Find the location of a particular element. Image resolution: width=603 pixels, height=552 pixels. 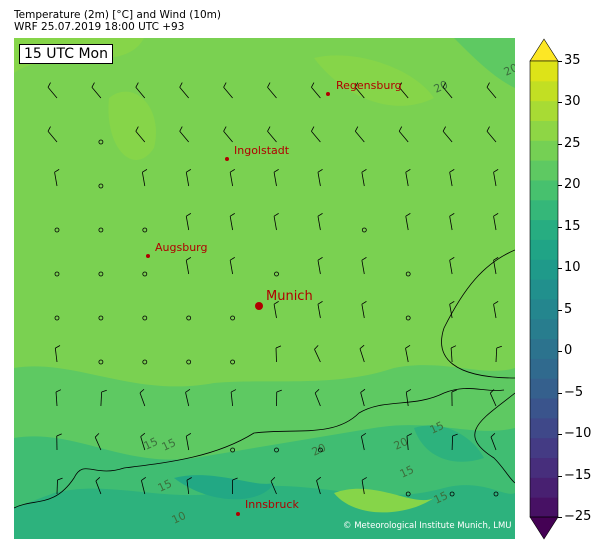

colorbar-tick-label: 35 is located at coordinates (572, 60).